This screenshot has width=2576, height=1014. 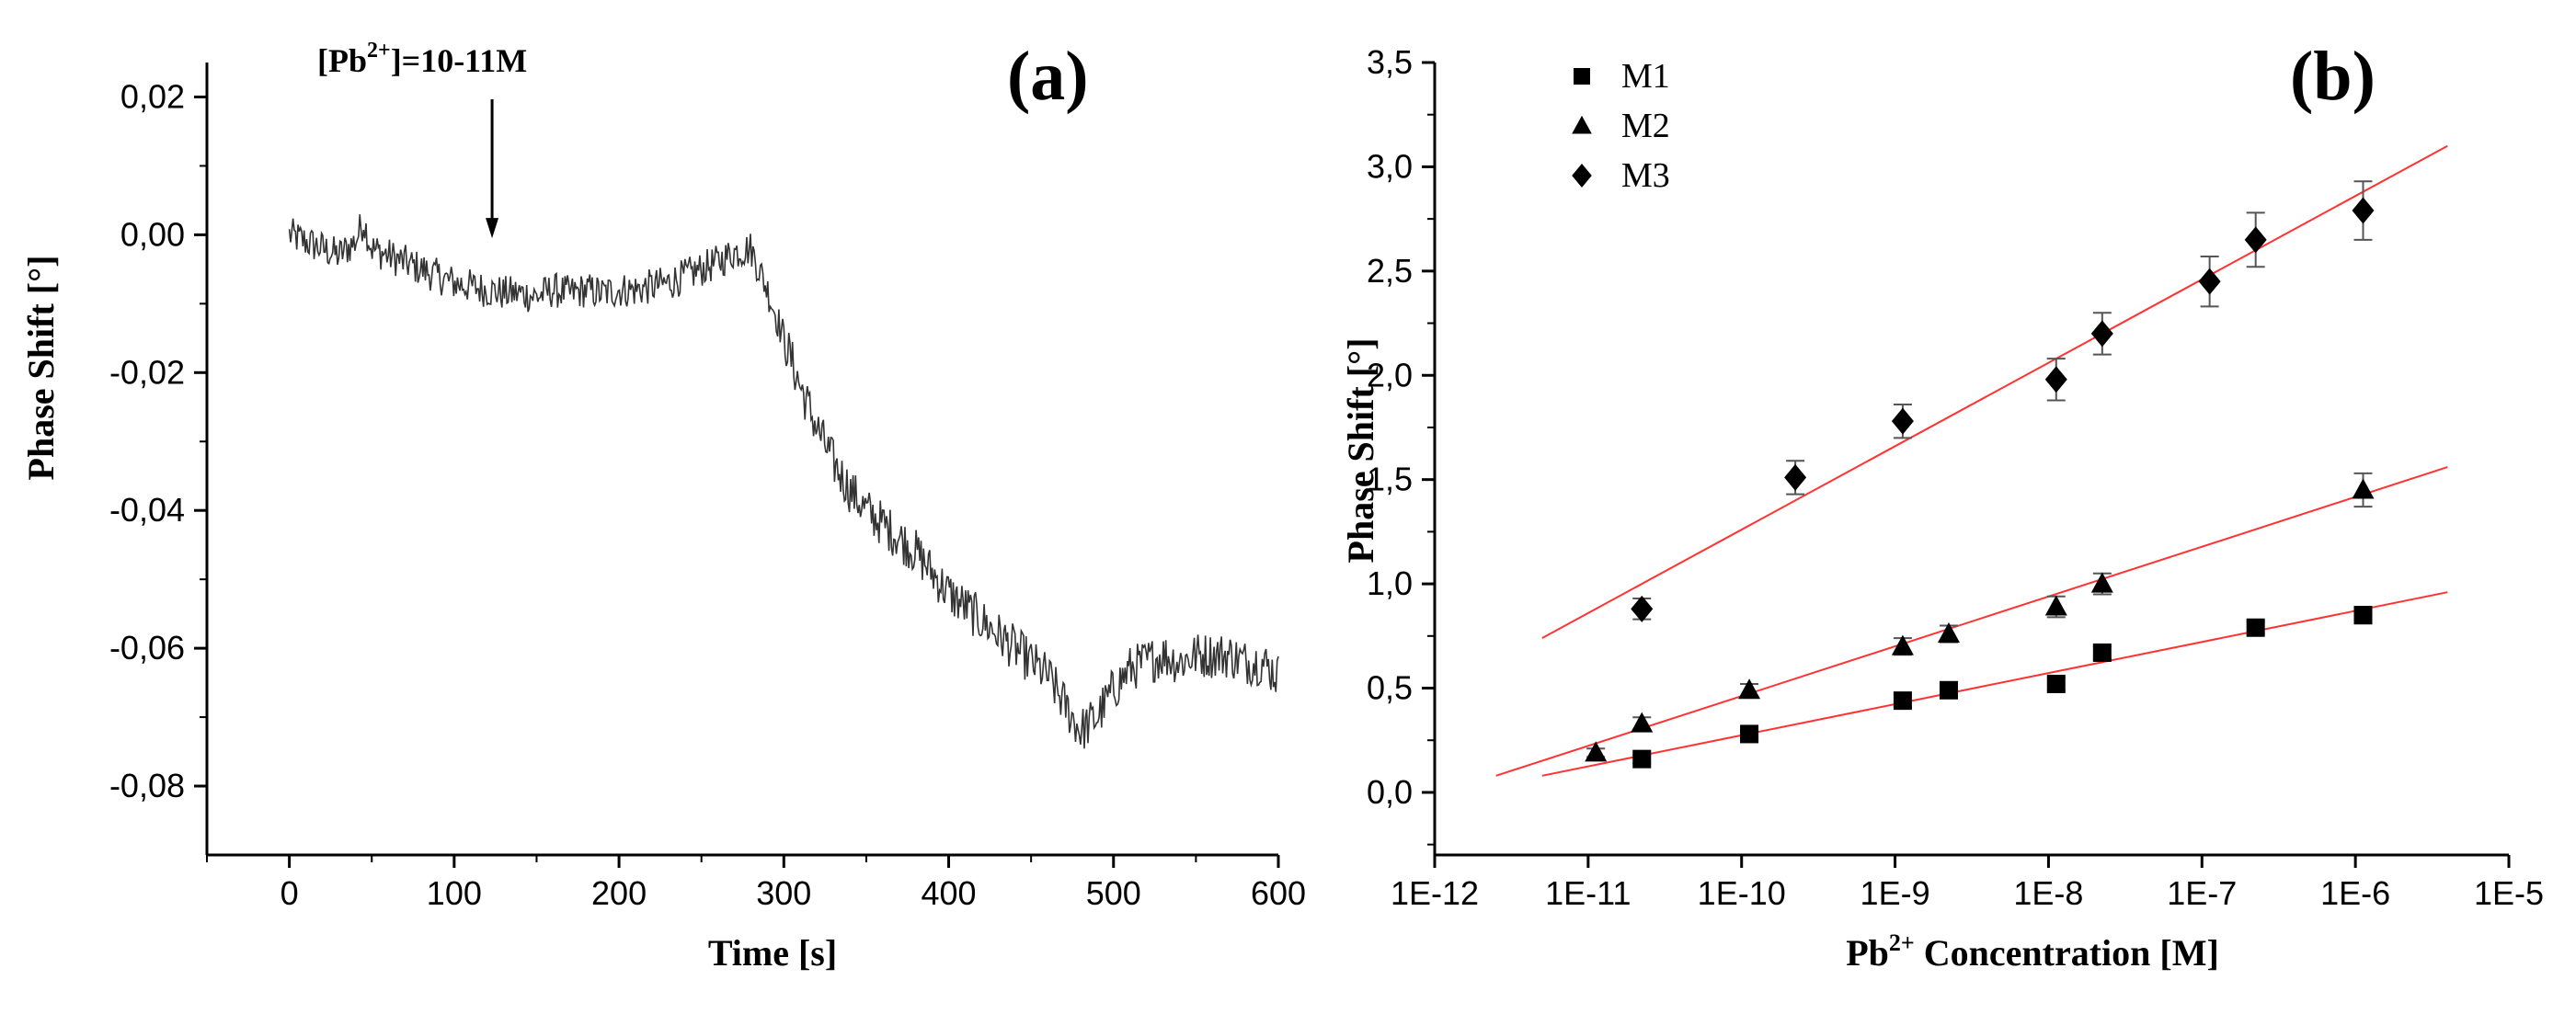 What do you see at coordinates (949, 893) in the screenshot?
I see `x-tick-label: 400` at bounding box center [949, 893].